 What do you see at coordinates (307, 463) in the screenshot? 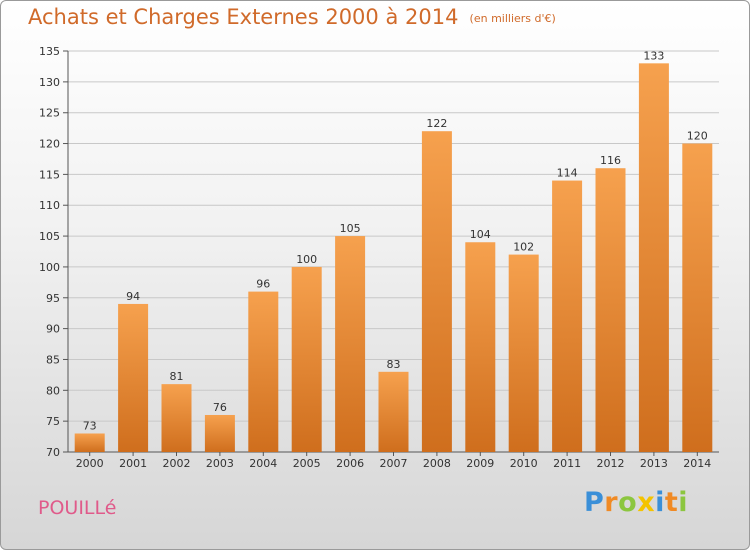
I see `x-tick-label: 2005` at bounding box center [307, 463].